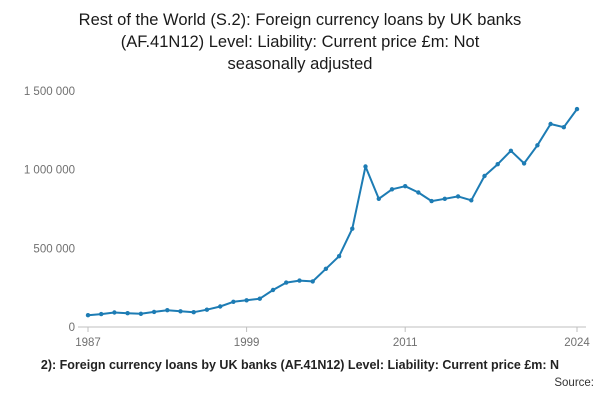 This screenshot has height=400, width=600. I want to click on y-tick-label: 500 000, so click(54, 250).